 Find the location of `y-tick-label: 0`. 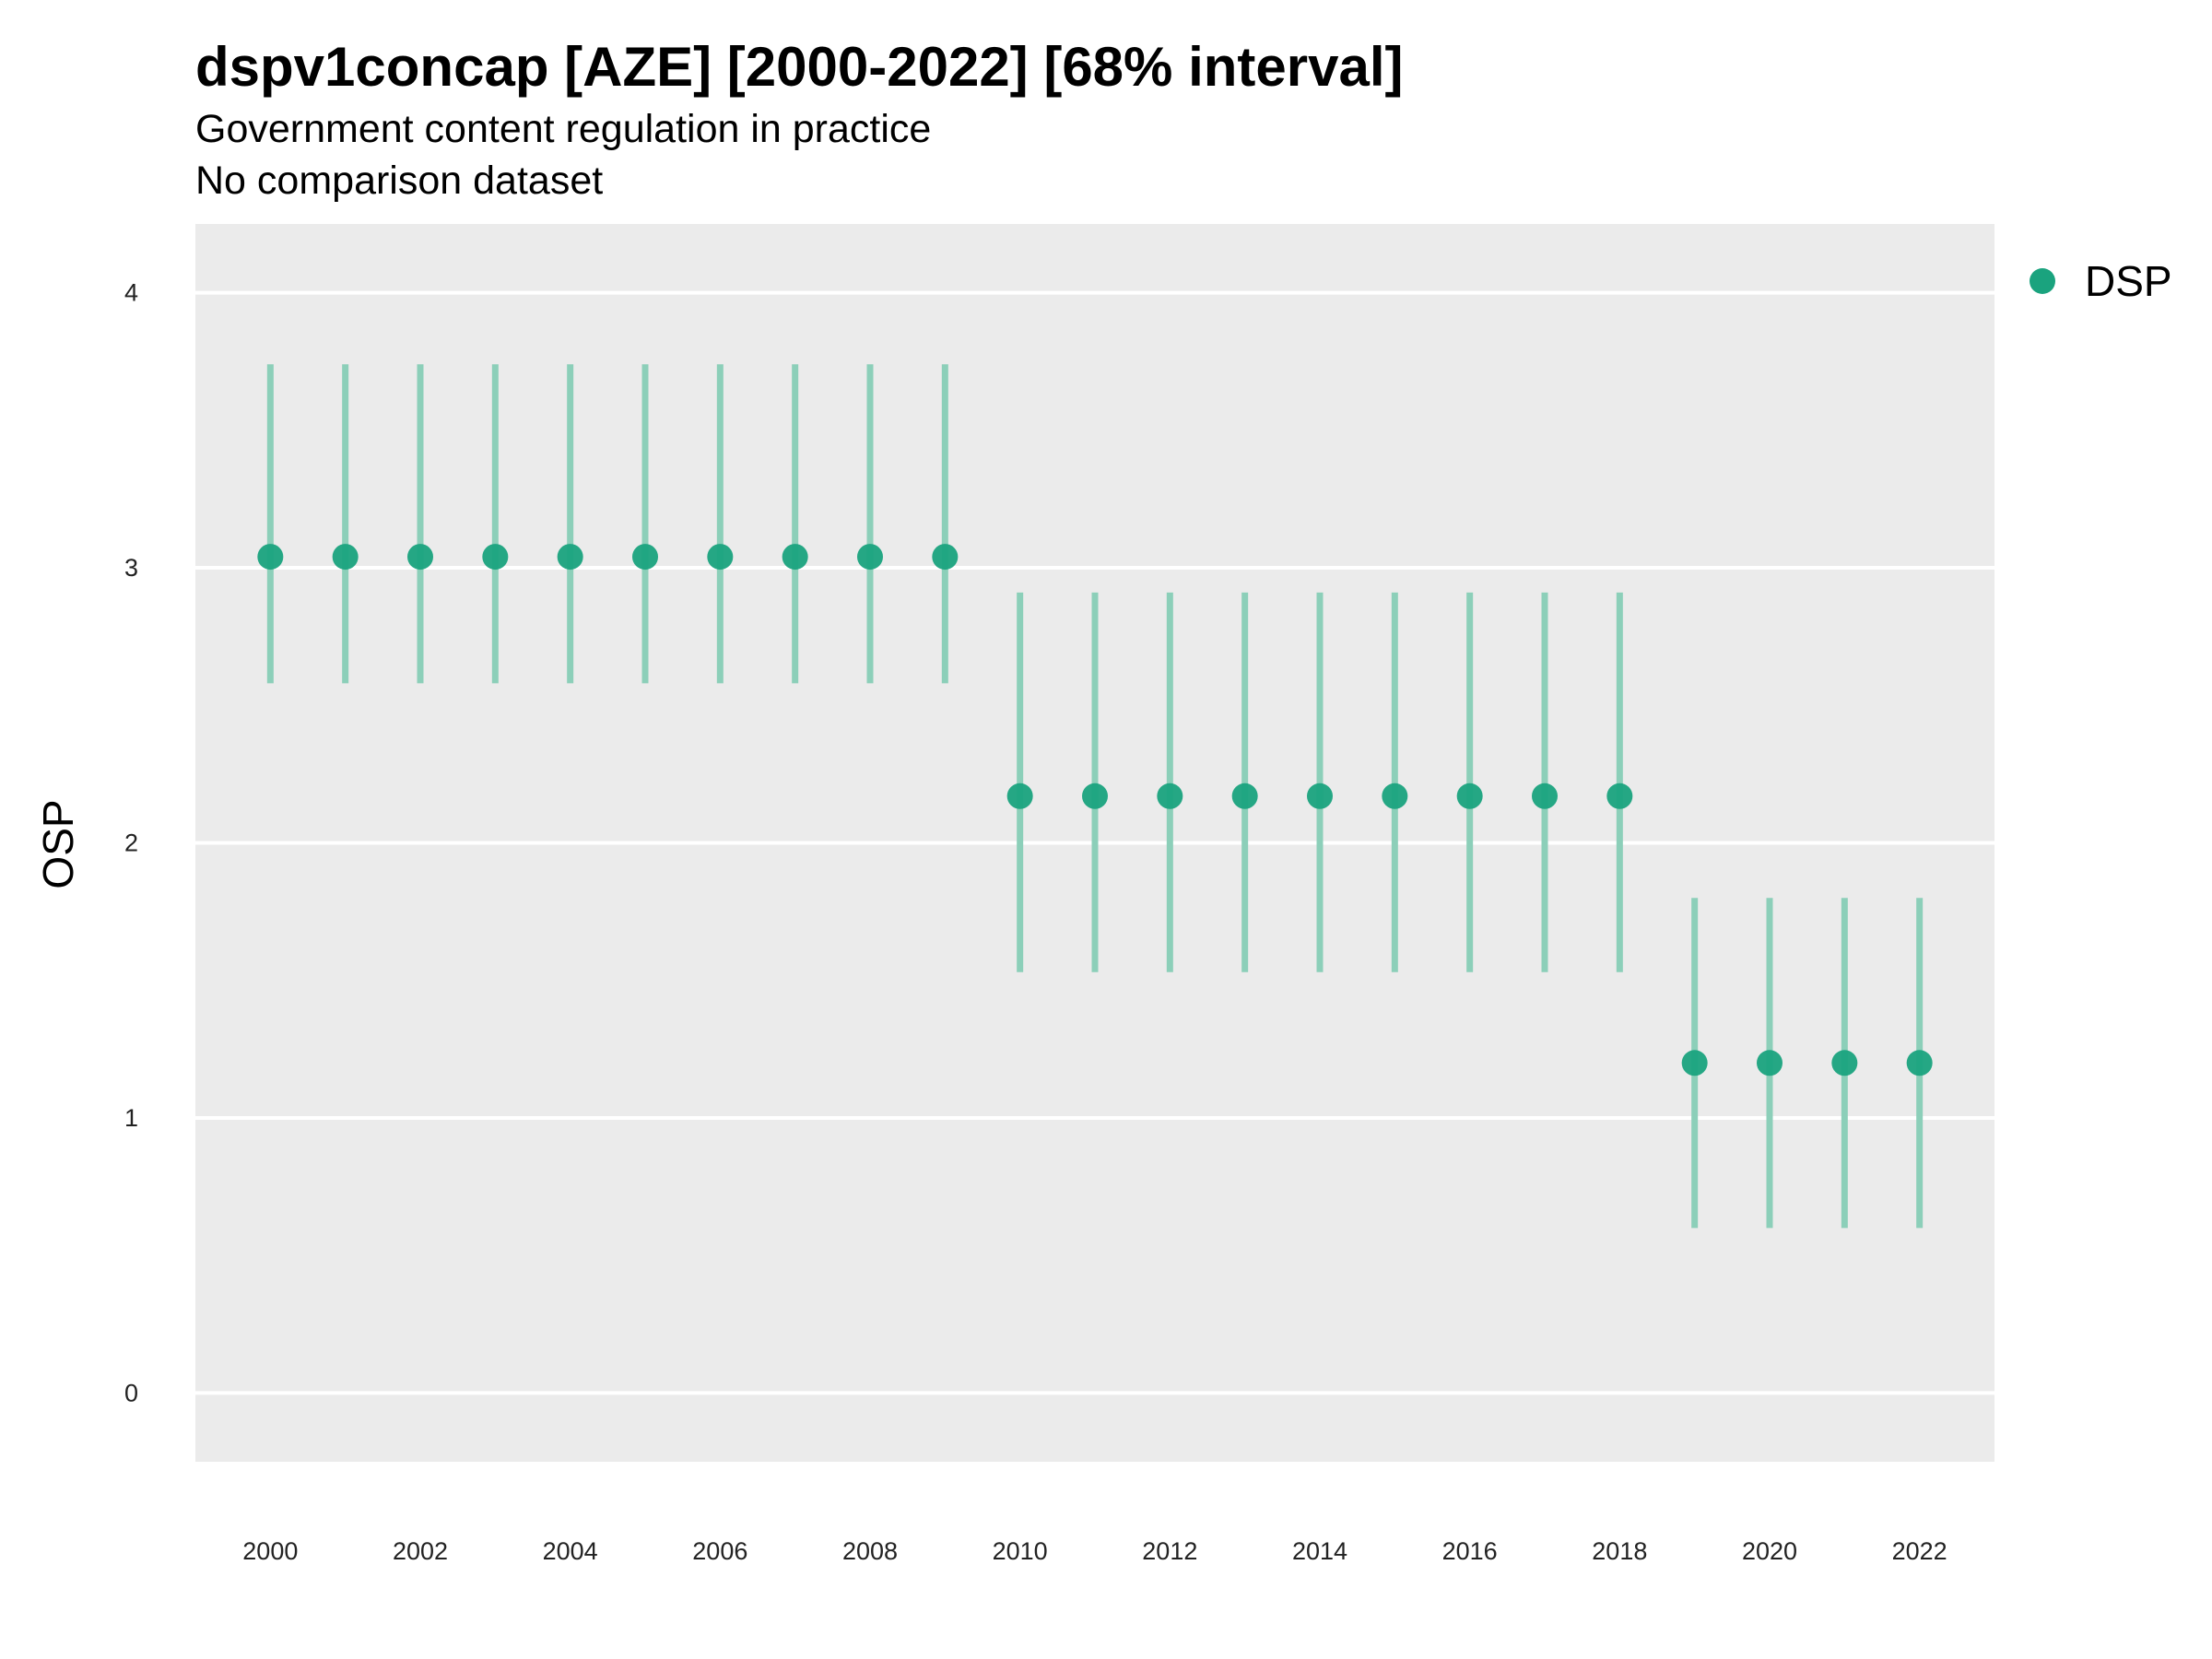

y-tick-label: 0 is located at coordinates (131, 1392).